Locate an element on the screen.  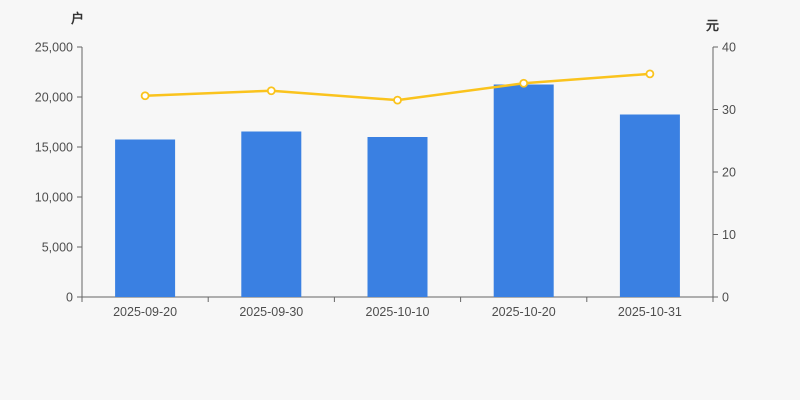
left-axis-tick-label: 0 is located at coordinates (69, 298).